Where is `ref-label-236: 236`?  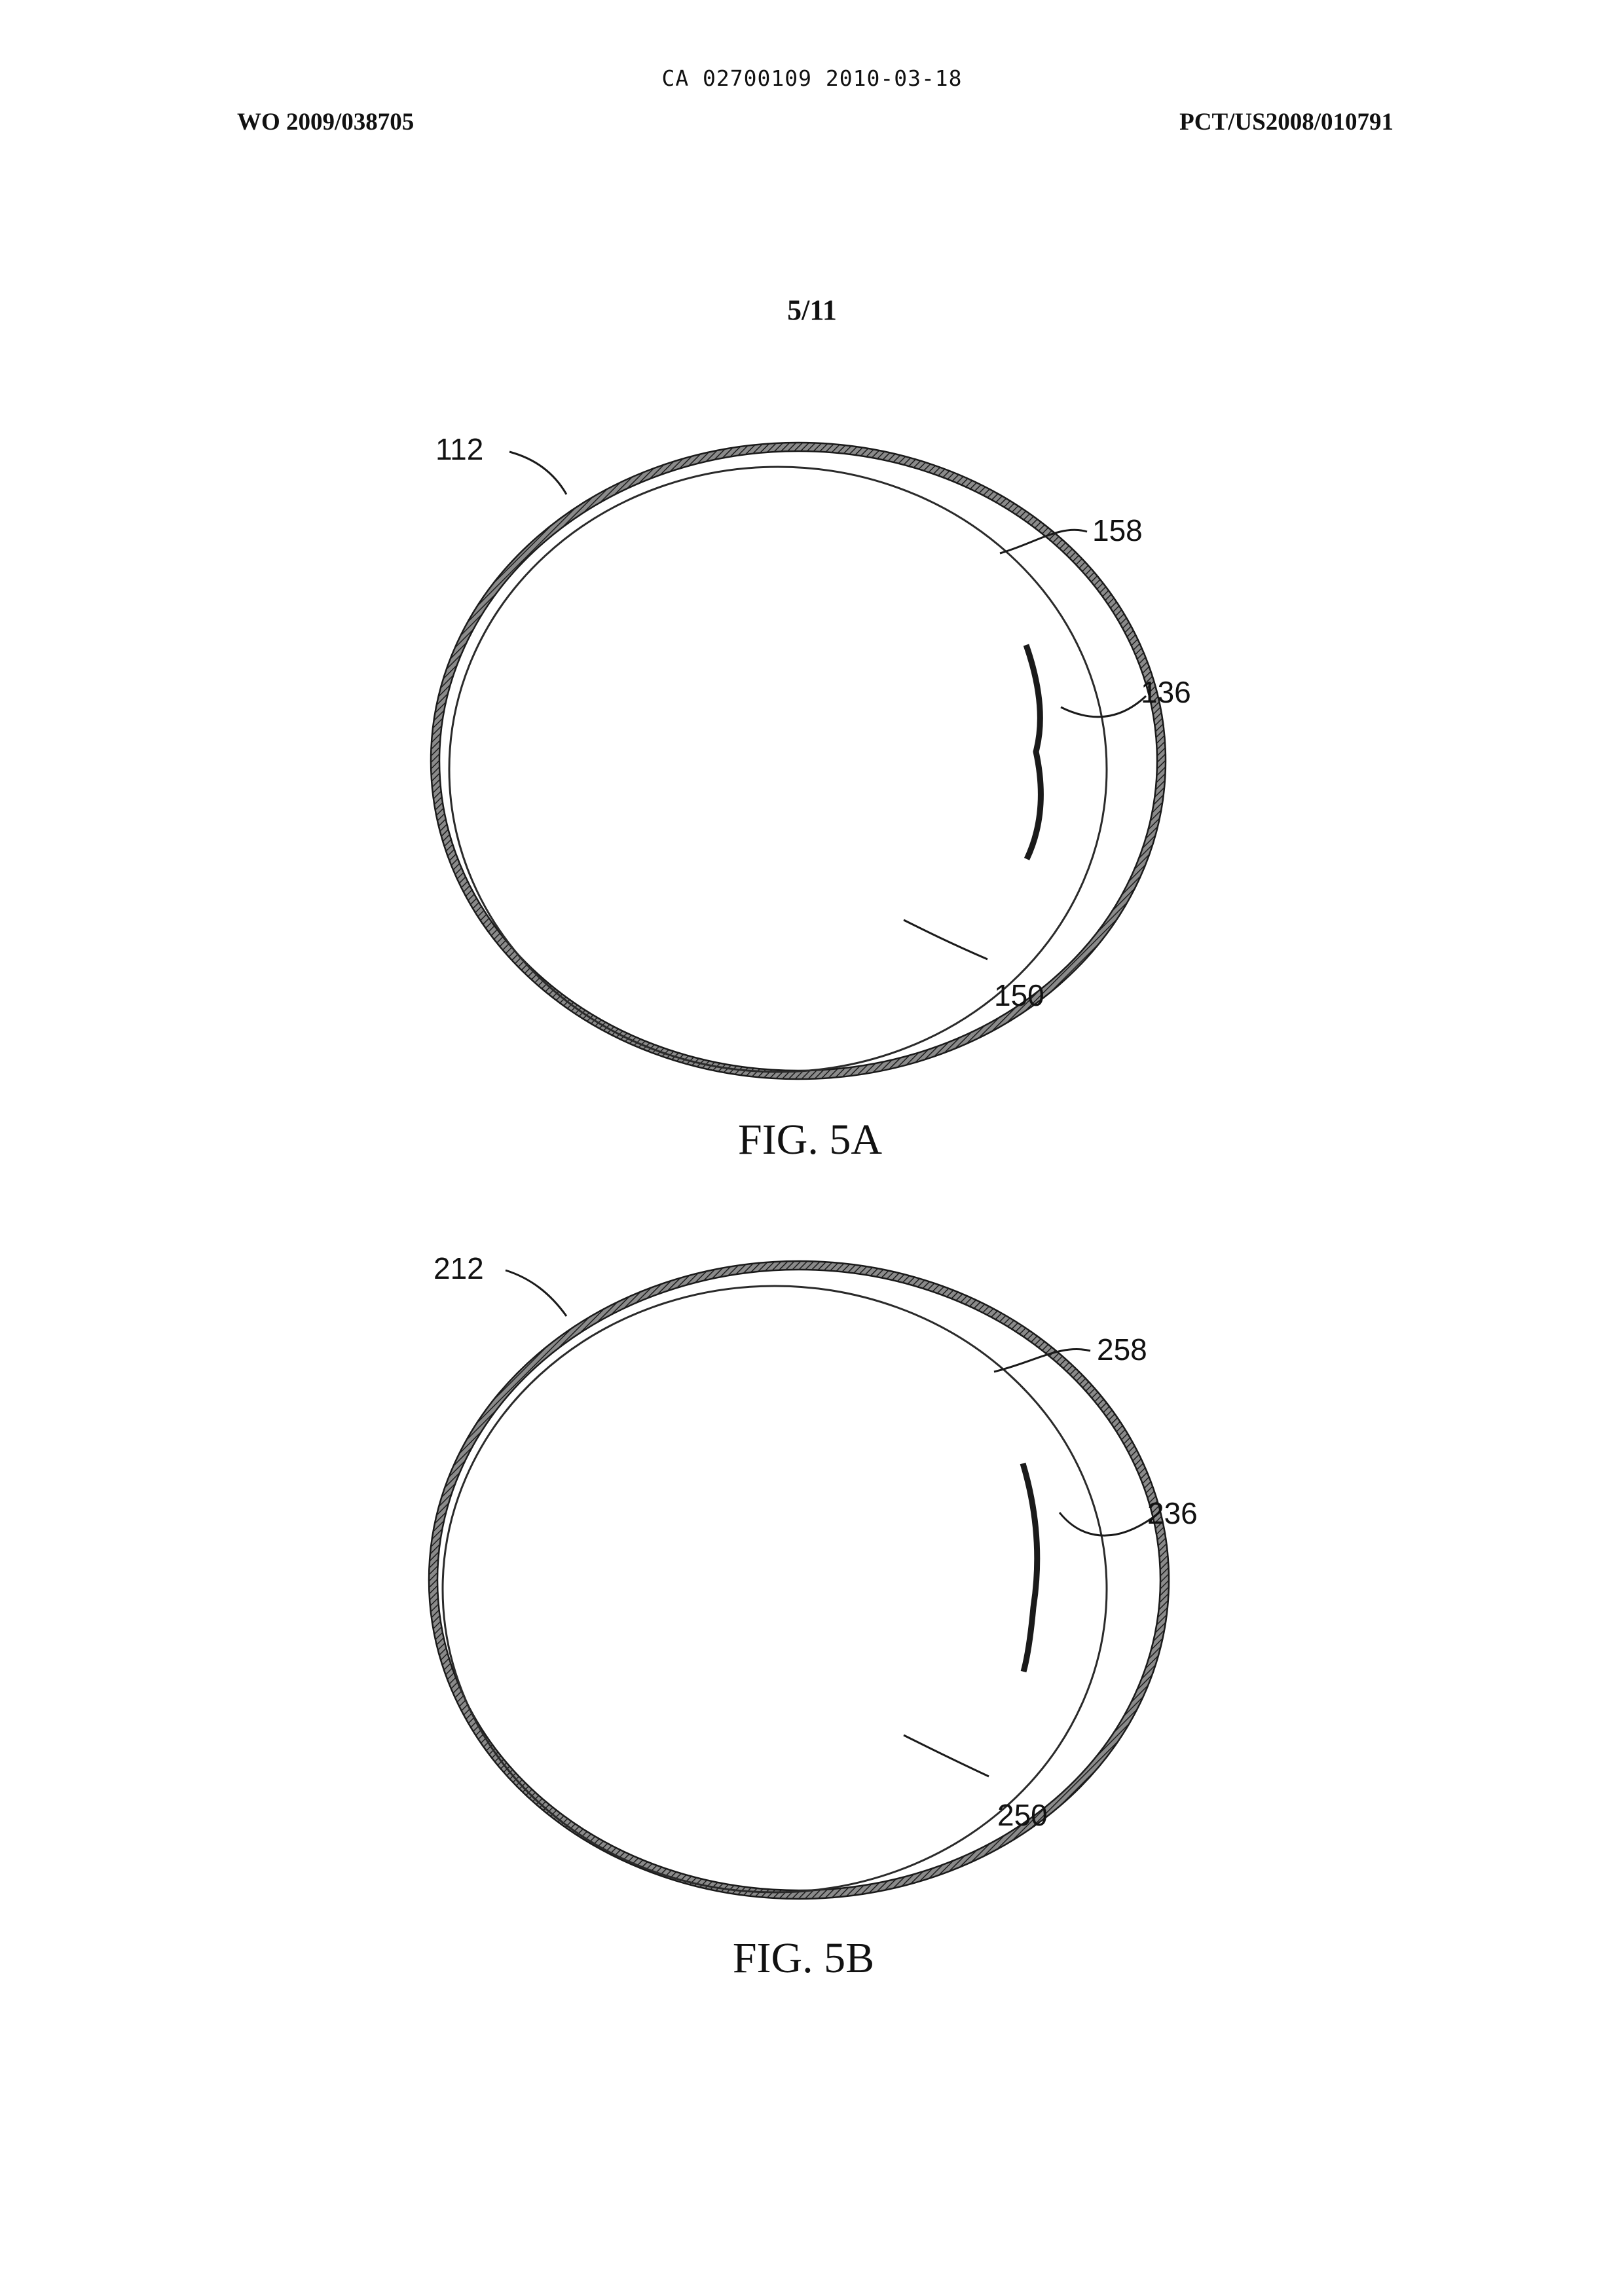 ref-label-236: 236 is located at coordinates (1172, 1513).